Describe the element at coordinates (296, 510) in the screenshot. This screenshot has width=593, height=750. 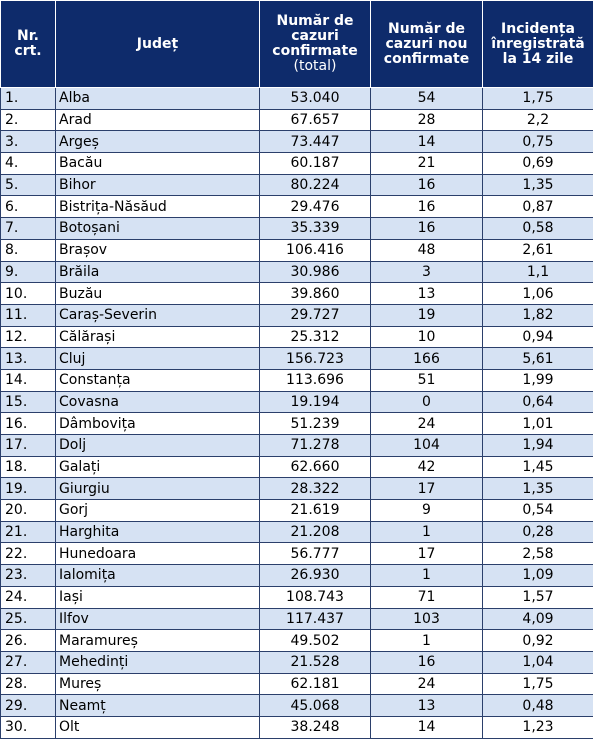
I see `table-row: 20. Gorj 21.619 9 0,54` at that location.